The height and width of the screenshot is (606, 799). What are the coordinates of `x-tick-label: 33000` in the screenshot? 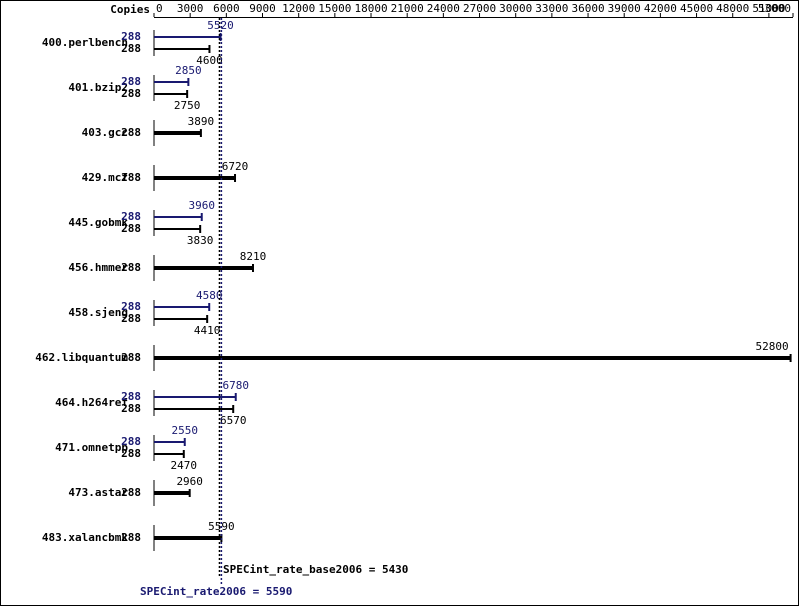 It's located at (551, 8).